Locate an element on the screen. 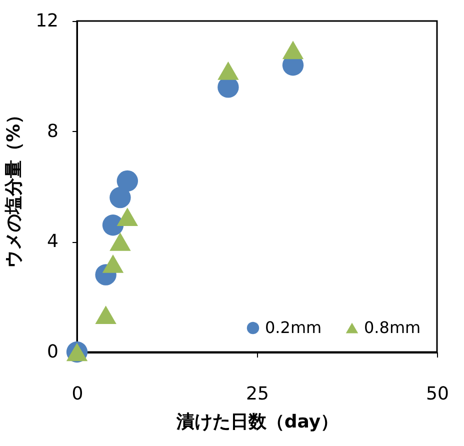 This screenshot has width=464, height=446. legend-label: 0.8mm is located at coordinates (392, 327).